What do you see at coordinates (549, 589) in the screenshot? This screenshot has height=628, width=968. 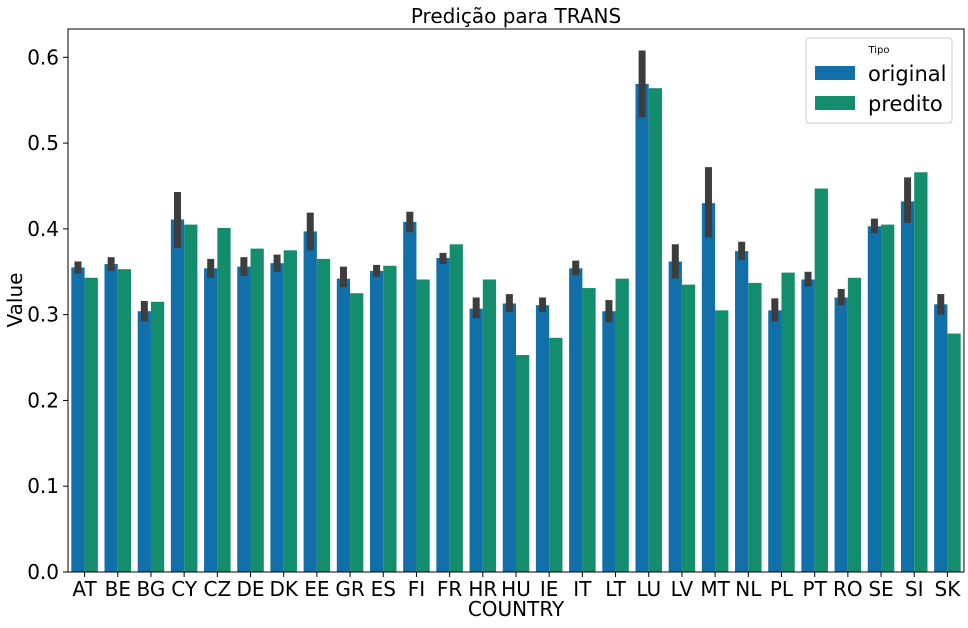 I see `x-tick-label-IE: IE` at bounding box center [549, 589].